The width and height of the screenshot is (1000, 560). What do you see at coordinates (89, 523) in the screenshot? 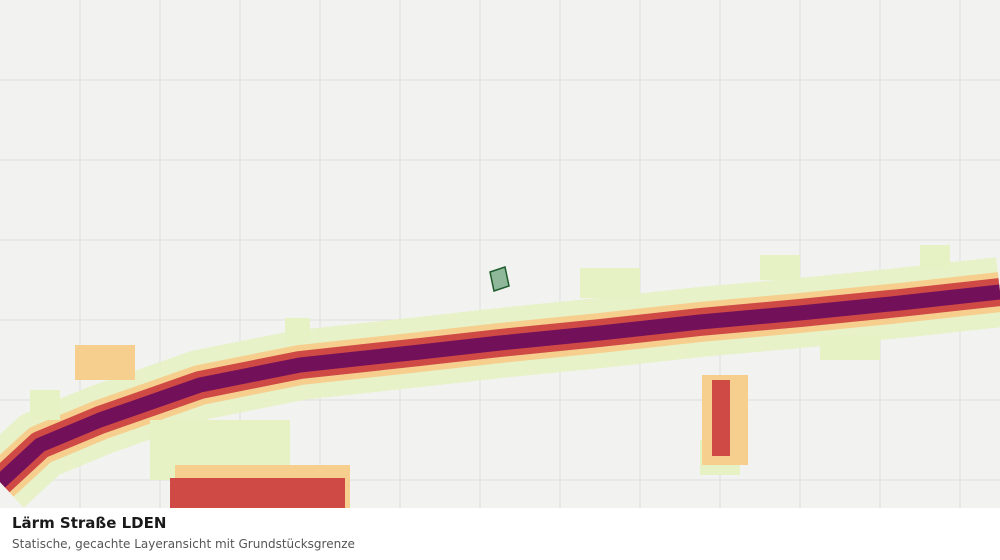
I see `layer-title: Lärm Straße LDEN` at bounding box center [89, 523].